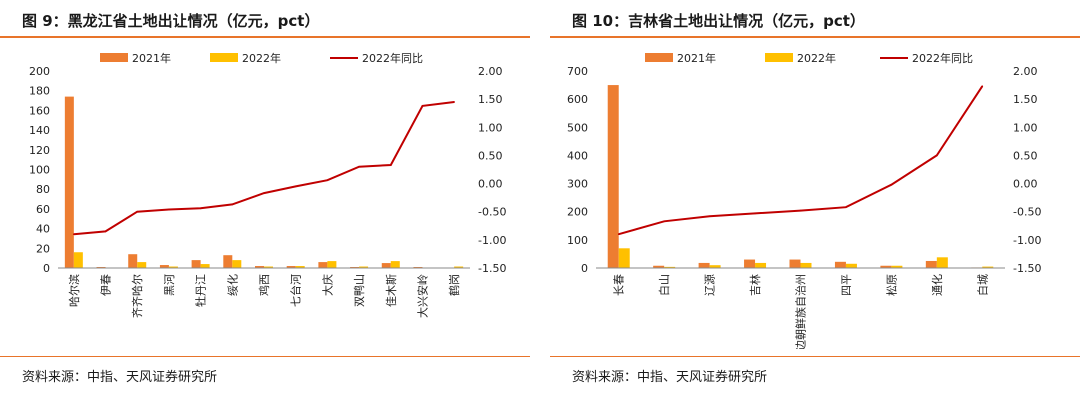 The width and height of the screenshot is (1080, 400). I want to click on figure-10-title: 图 10：吉林省土地出让情况（亿元，pct）, so click(718, 21).